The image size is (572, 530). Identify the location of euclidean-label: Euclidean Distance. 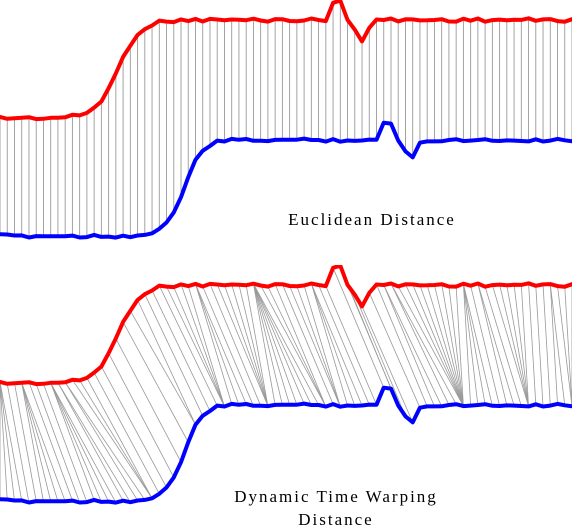
(372, 219).